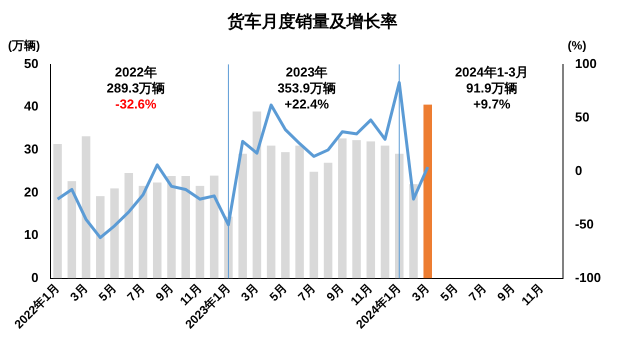  Describe the element at coordinates (31, 234) in the screenshot. I see `y-tick-label: 10` at that location.